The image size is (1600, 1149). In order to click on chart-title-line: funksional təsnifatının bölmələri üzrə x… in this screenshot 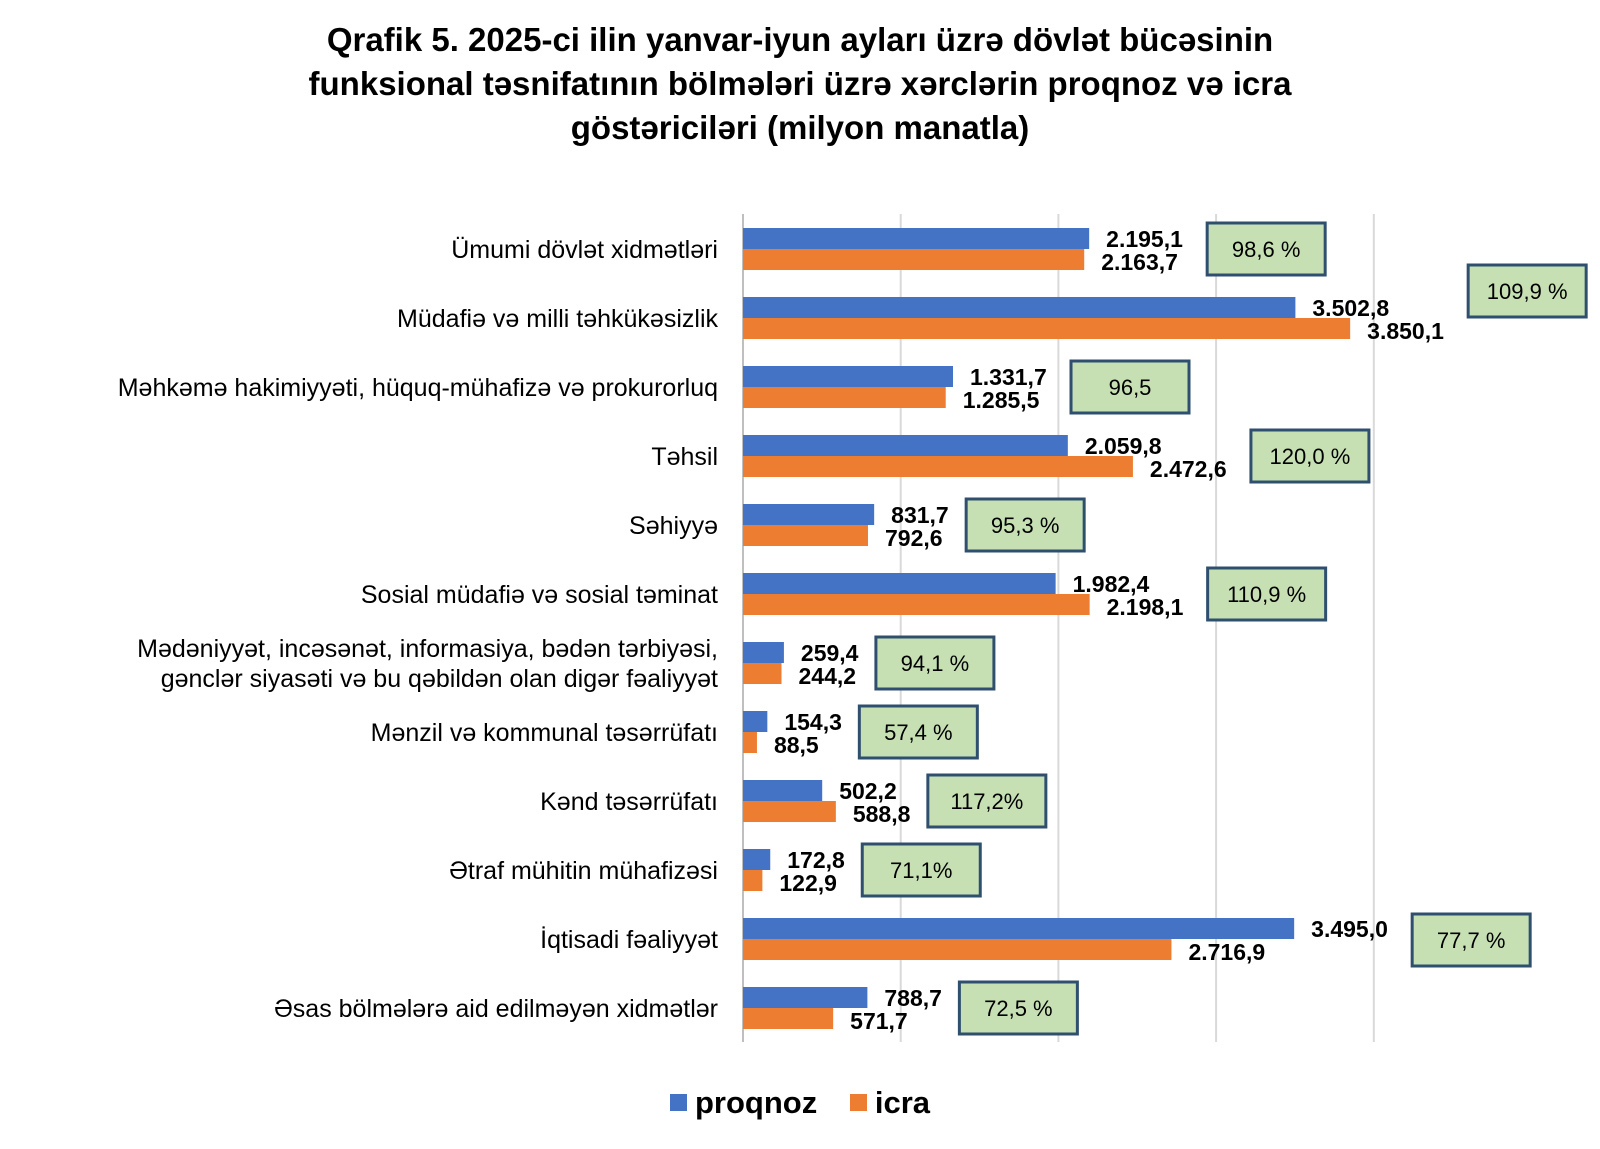, I will do `click(800, 83)`.